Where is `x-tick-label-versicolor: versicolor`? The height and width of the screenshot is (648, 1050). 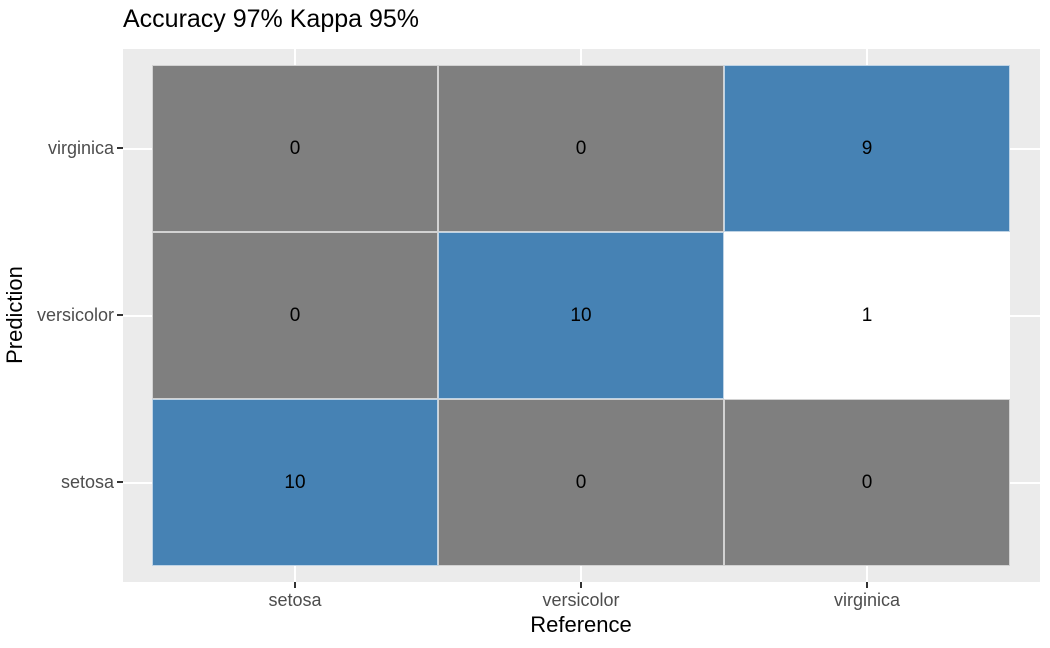 x-tick-label-versicolor: versicolor is located at coordinates (581, 600).